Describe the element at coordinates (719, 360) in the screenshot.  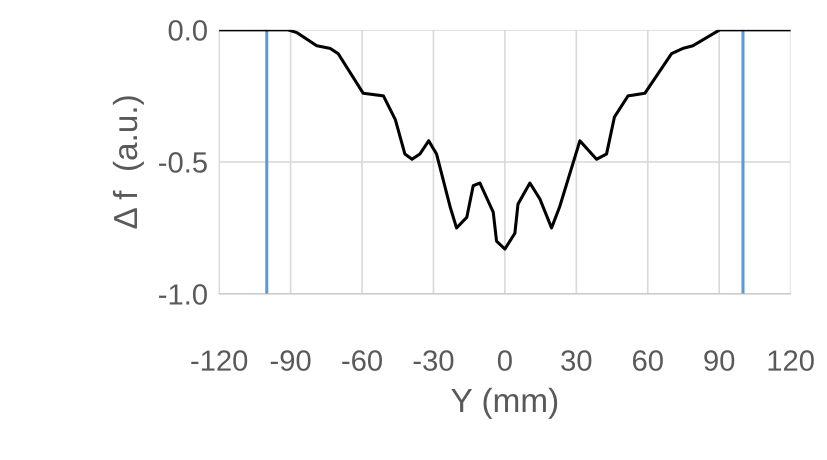
I see `x-tick-label: 90` at that location.